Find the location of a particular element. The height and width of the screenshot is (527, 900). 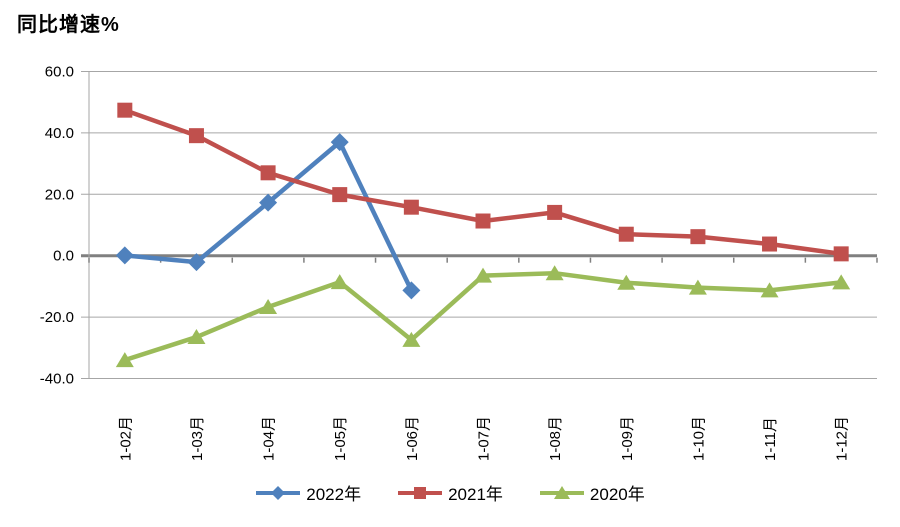

x-axis-tick-label: 1-11月 is located at coordinates (770, 439).